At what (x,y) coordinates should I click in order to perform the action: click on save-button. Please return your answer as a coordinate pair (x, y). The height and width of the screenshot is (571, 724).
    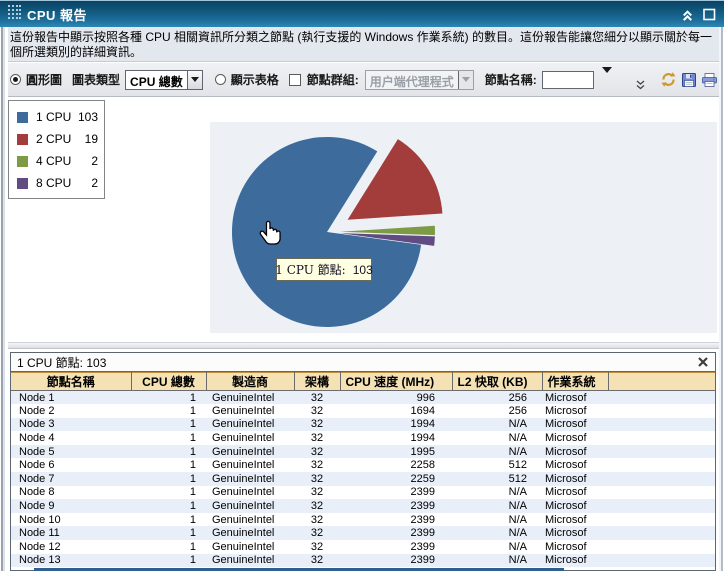
    Looking at the image, I should click on (689, 80).